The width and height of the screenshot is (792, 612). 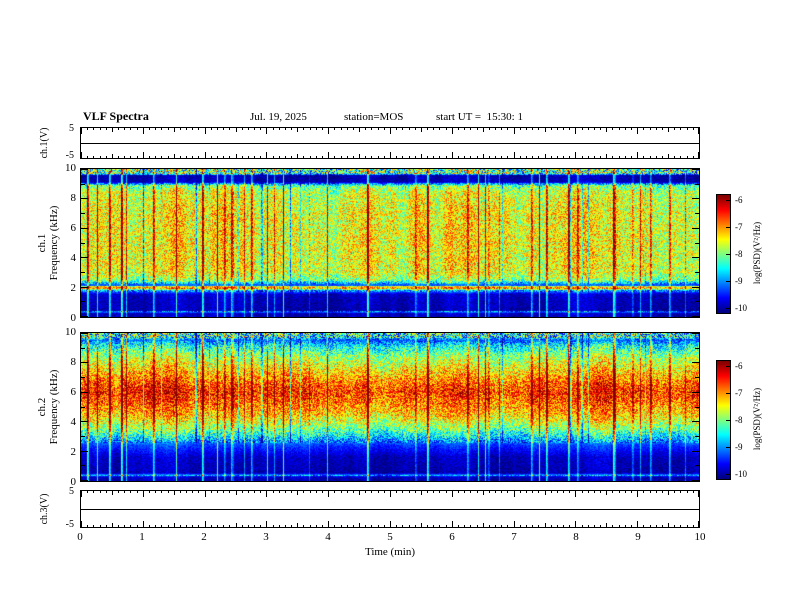 I want to click on colorbar-ch1, so click(x=723, y=254).